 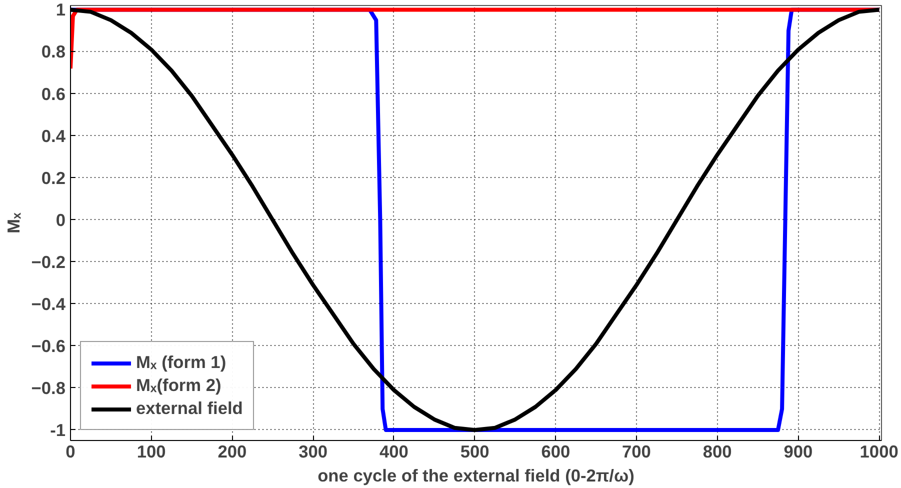 What do you see at coordinates (61, 10) in the screenshot?
I see `y-tick-label: 1` at bounding box center [61, 10].